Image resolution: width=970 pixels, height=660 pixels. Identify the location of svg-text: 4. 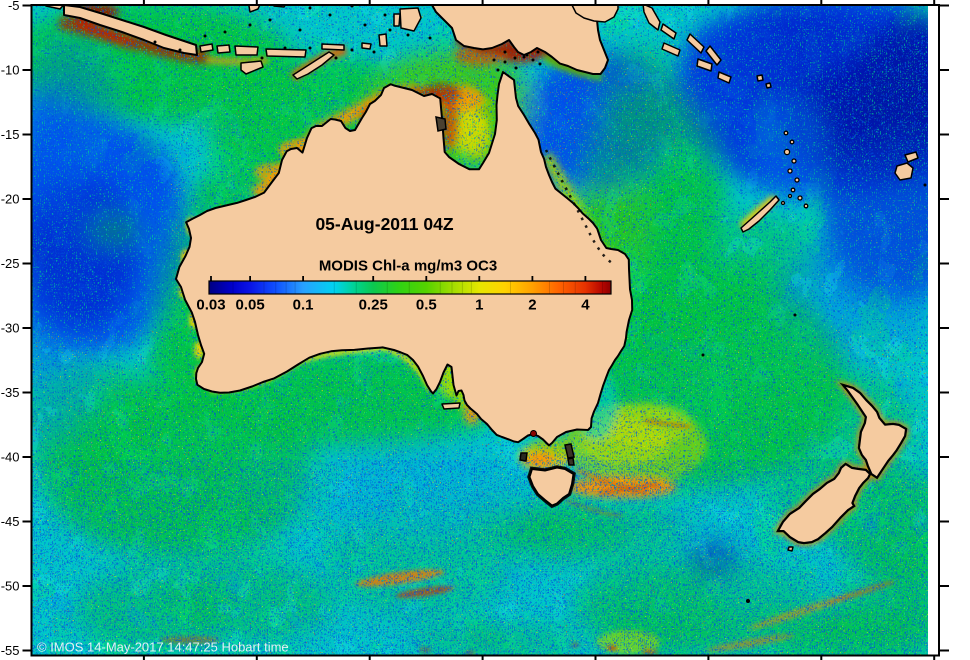
(585, 305).